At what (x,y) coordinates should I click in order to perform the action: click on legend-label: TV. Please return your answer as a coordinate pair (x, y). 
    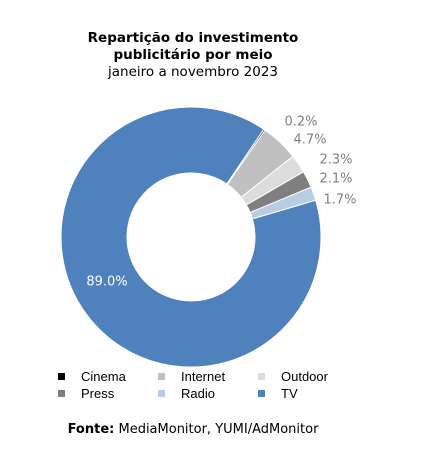
    Looking at the image, I should click on (289, 393).